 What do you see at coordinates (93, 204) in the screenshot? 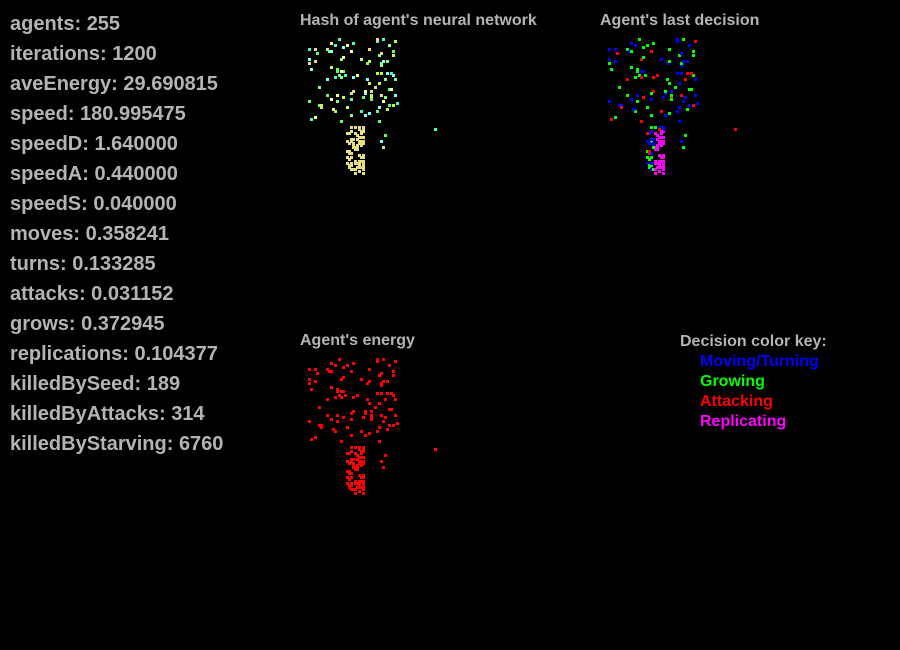
I see `stat-speed-s: speedS: 0.040000` at bounding box center [93, 204].